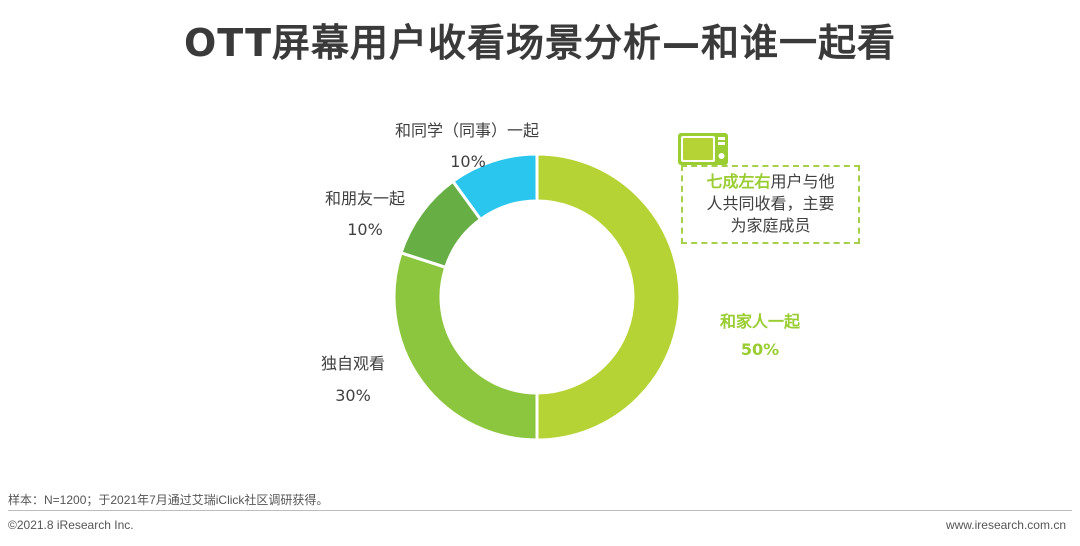 The width and height of the screenshot is (1080, 546). What do you see at coordinates (466, 130) in the screenshot?
I see `slice-label-classmates: 和同学（同事）一起` at bounding box center [466, 130].